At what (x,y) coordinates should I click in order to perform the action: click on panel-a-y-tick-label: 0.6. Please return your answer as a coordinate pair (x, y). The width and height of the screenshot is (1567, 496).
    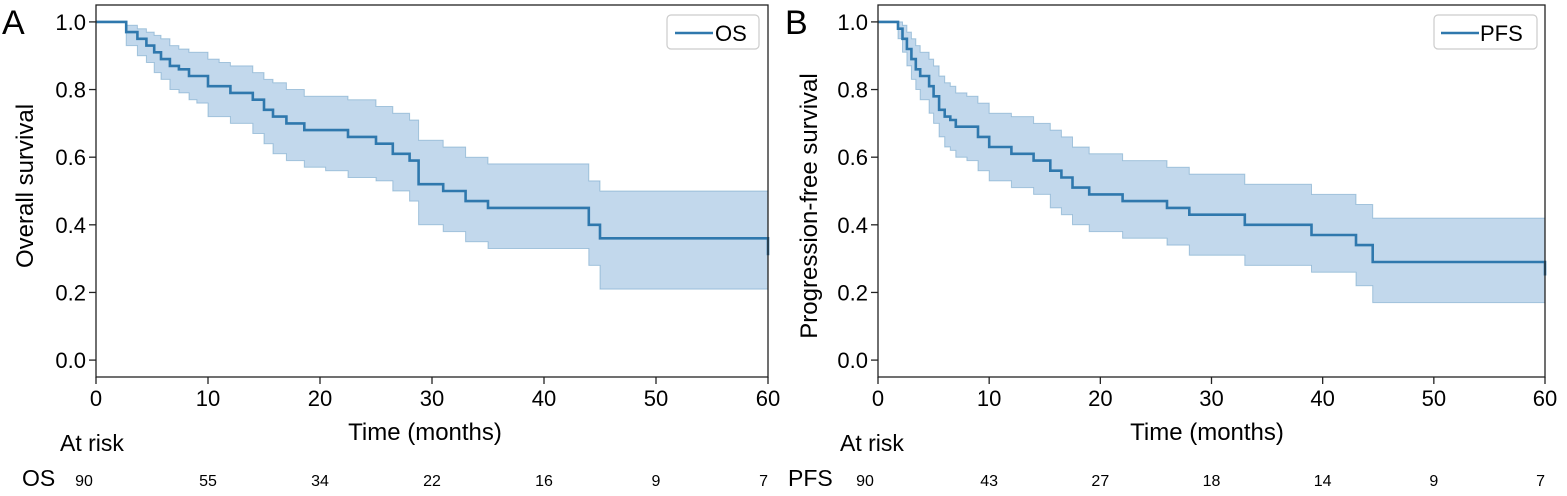
    Looking at the image, I should click on (70, 157).